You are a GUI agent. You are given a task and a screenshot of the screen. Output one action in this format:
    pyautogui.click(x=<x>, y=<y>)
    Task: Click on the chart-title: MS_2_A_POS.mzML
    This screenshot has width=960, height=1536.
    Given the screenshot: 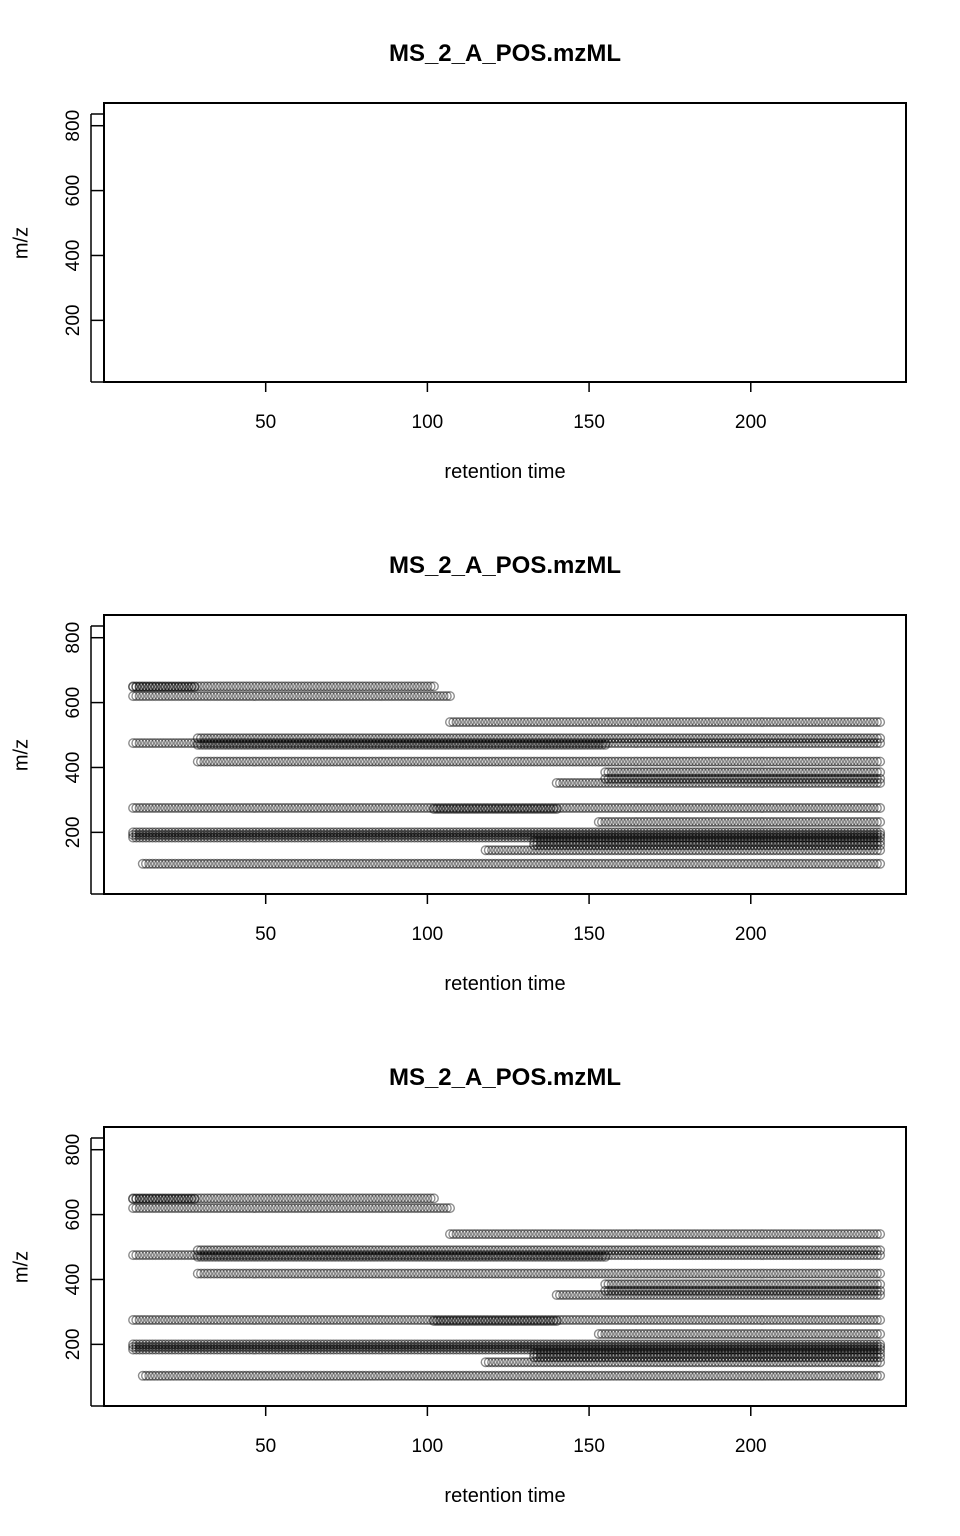 What is the action you would take?
    pyautogui.click(x=505, y=565)
    